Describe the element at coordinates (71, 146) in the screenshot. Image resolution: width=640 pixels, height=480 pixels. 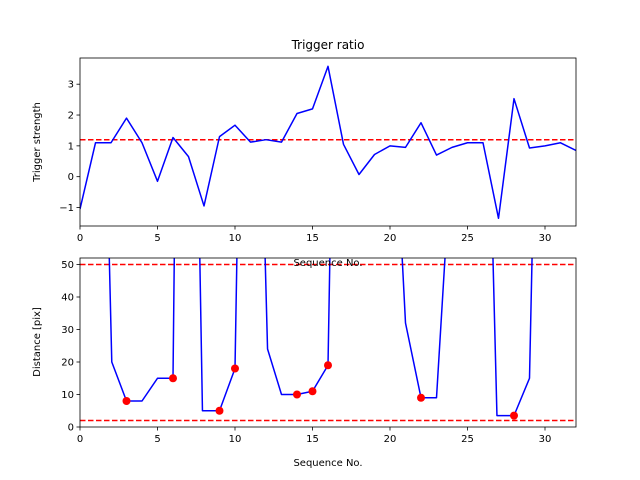
I see `y-tick-label: 1` at that location.